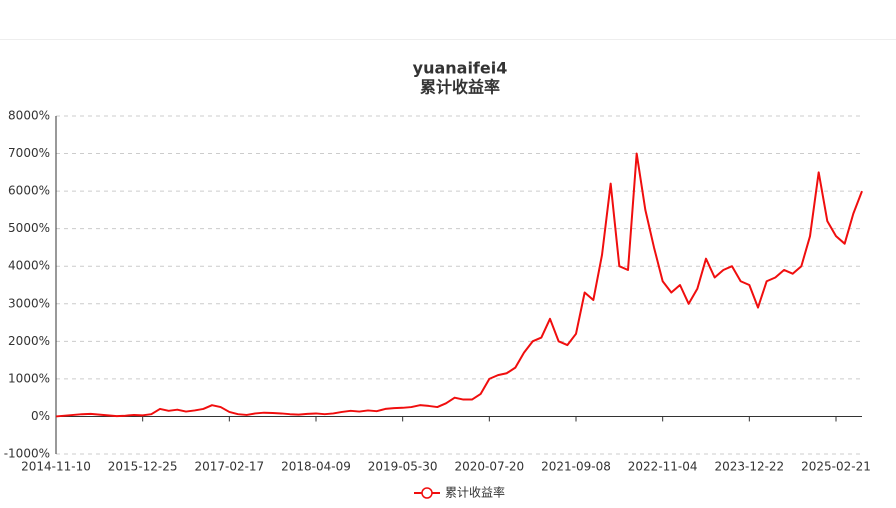 This screenshot has width=896, height=508. Describe the element at coordinates (29, 153) in the screenshot. I see `y-tick-label: 7000%` at that location.